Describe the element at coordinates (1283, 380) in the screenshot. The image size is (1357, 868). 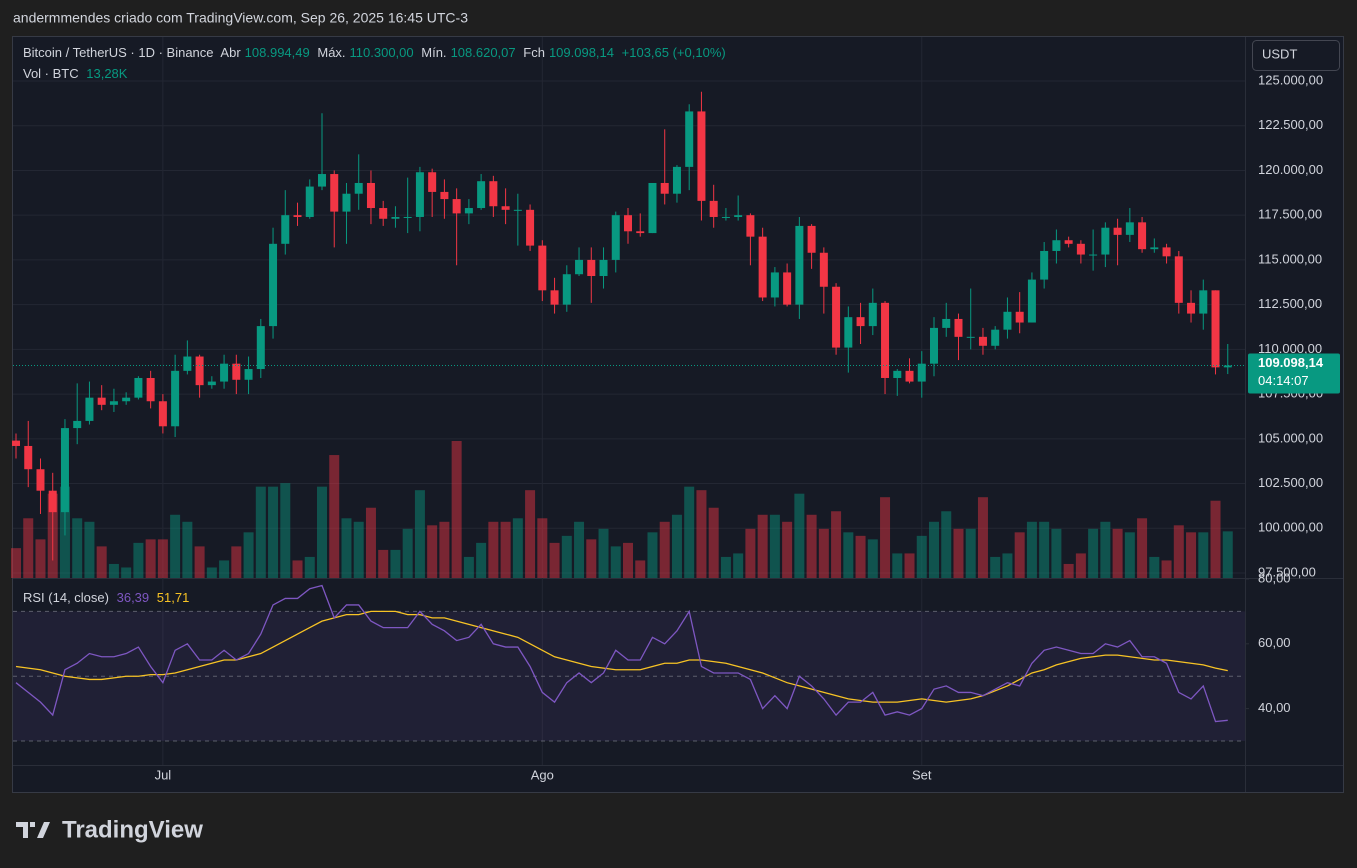
I see `countdown: 04:14:07` at that location.